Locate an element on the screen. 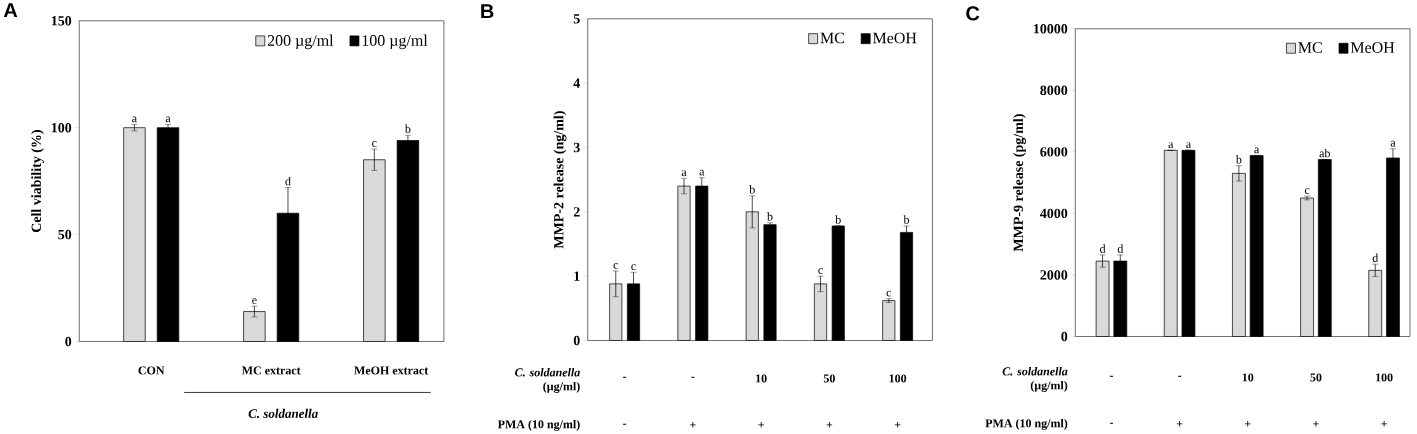  y-tick-label: 10000 is located at coordinates (1050, 28).